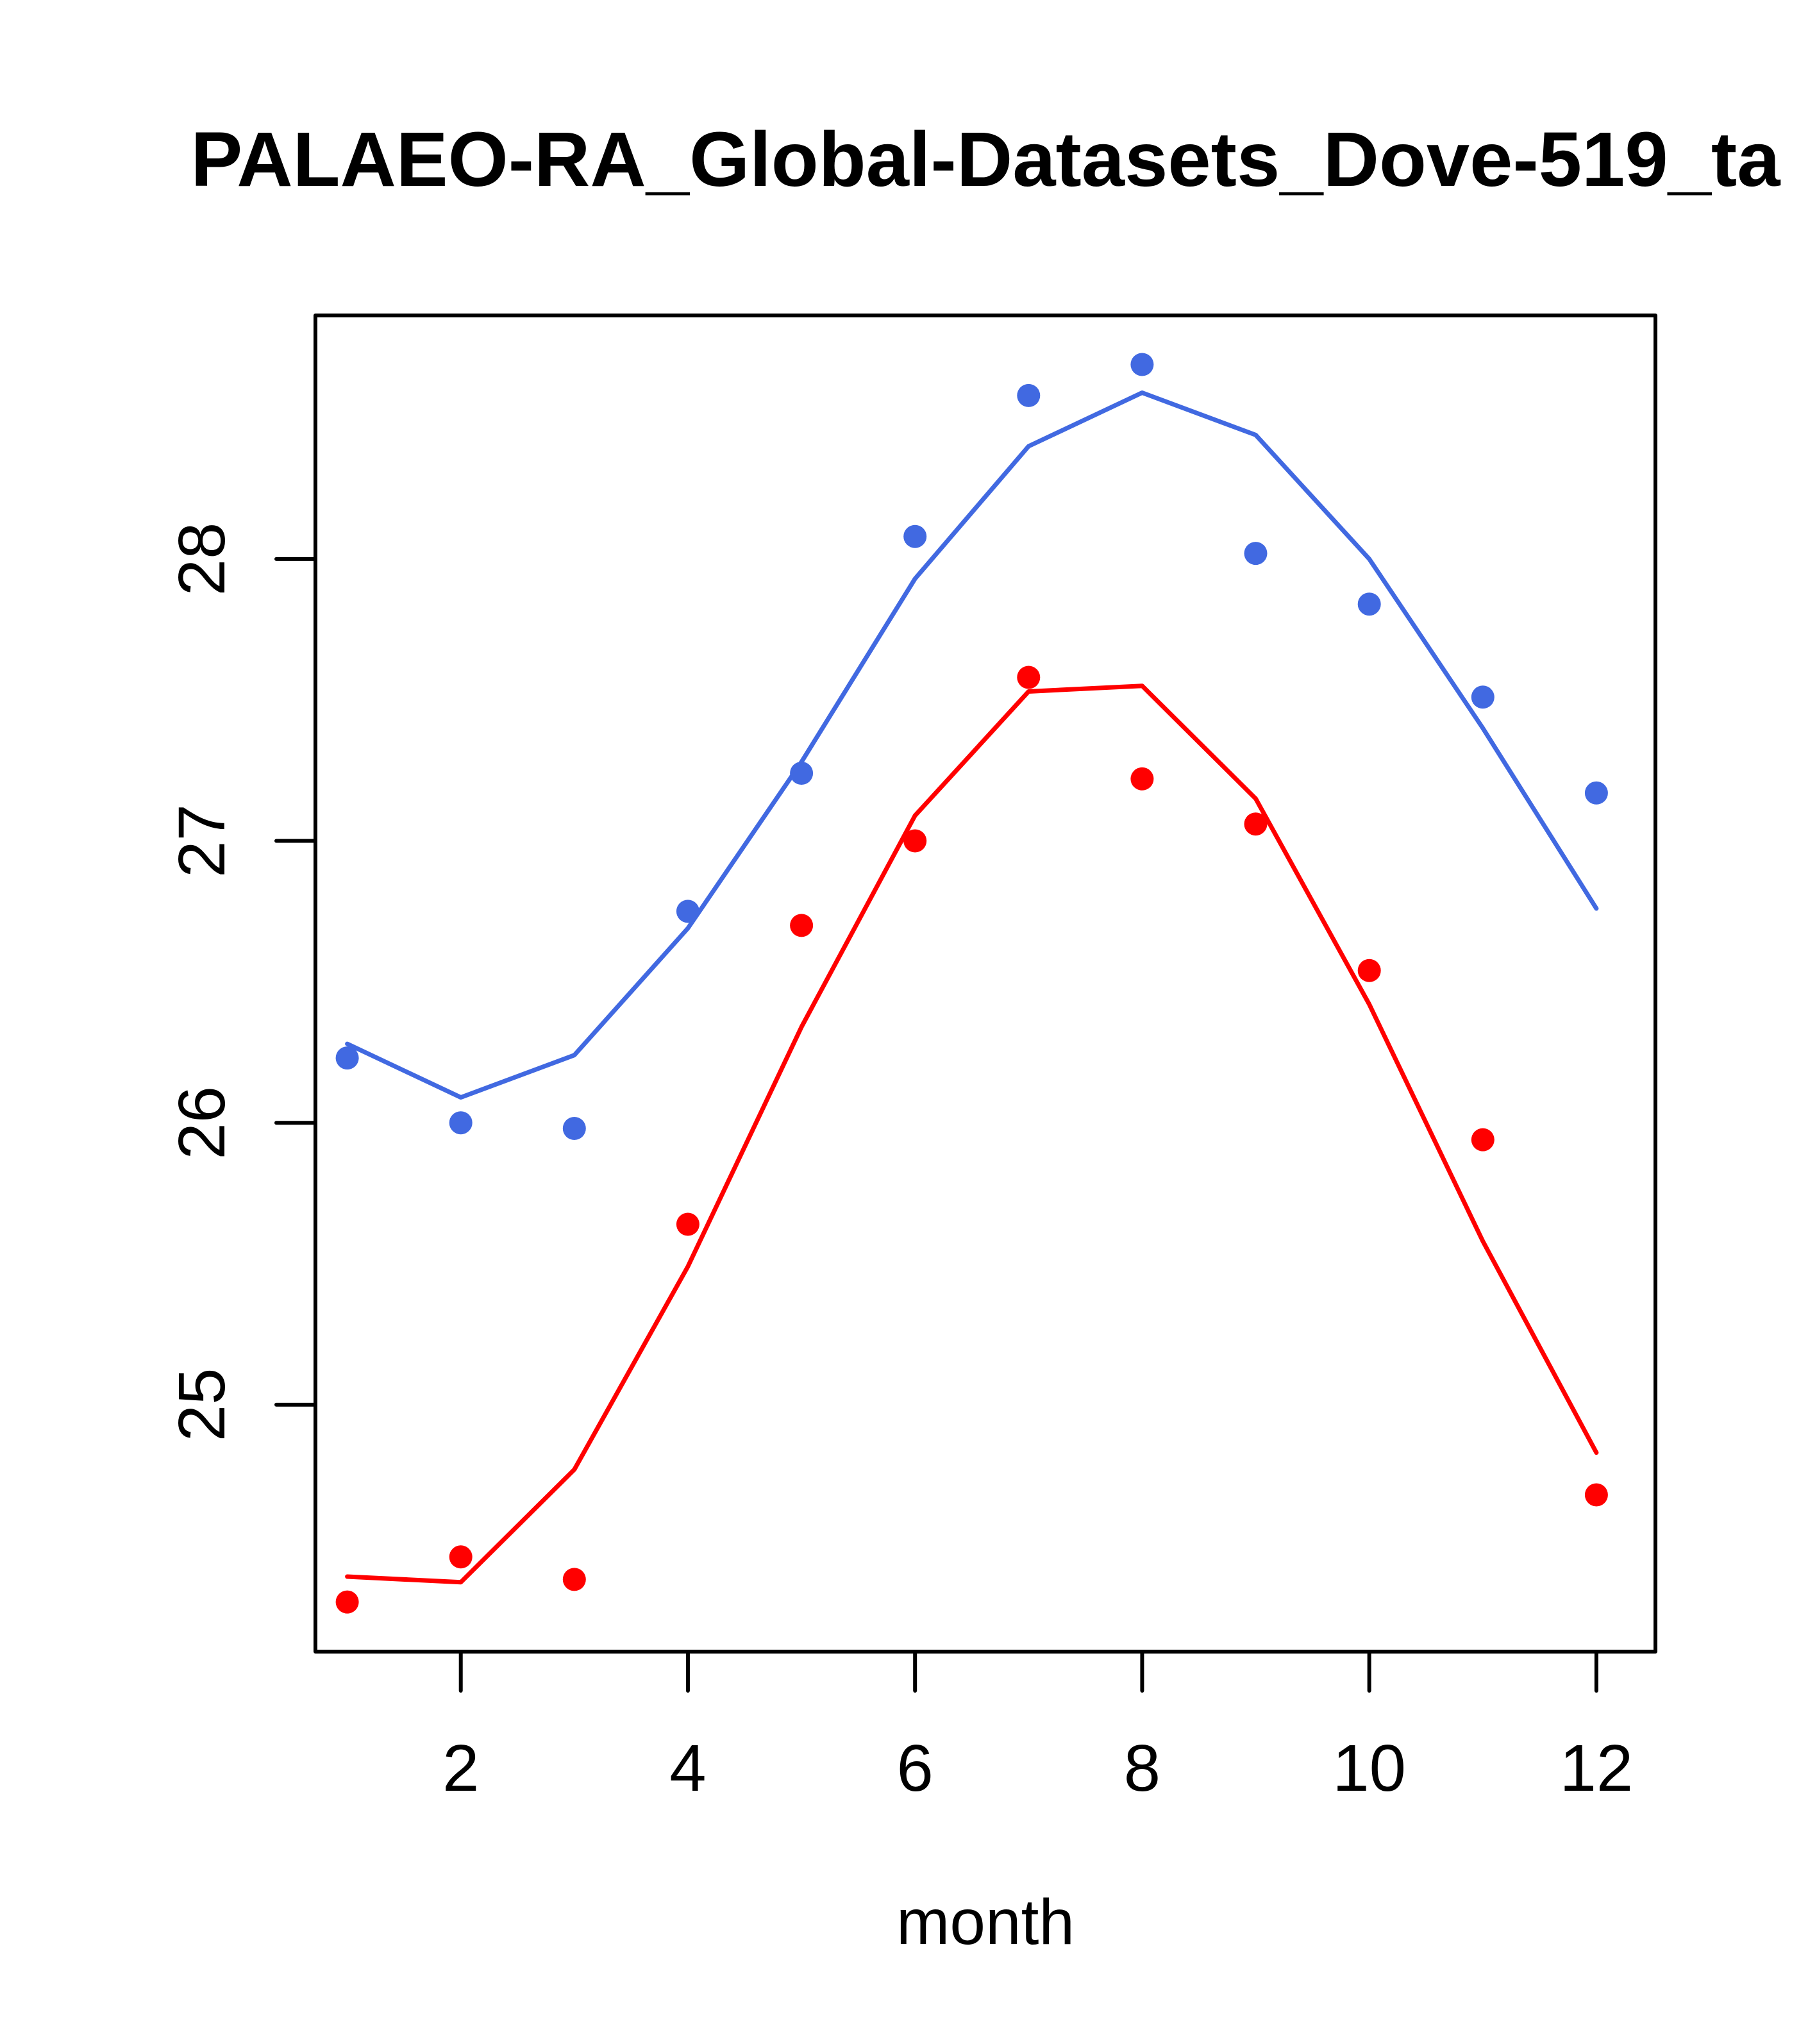 The image size is (1817, 2044). Describe the element at coordinates (986, 1922) in the screenshot. I see `x-axis-title: month` at that location.